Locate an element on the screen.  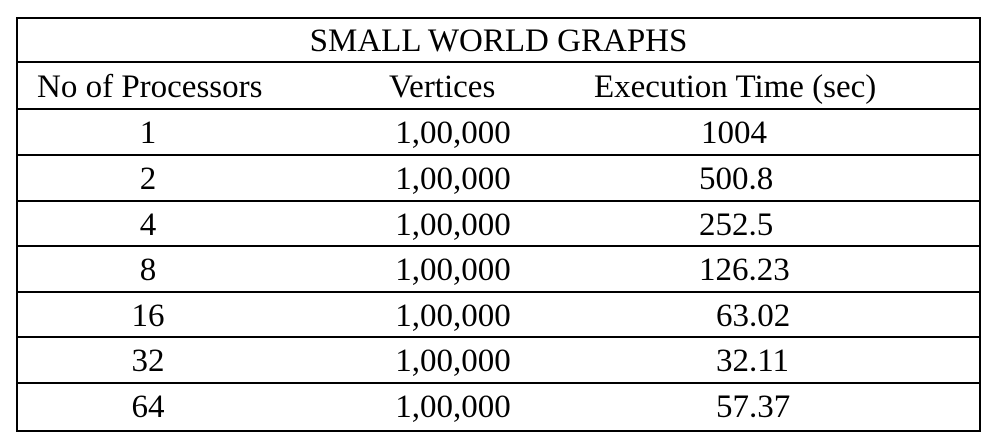
table-row: 2 1,00,000 500.8 is located at coordinates (498, 179).